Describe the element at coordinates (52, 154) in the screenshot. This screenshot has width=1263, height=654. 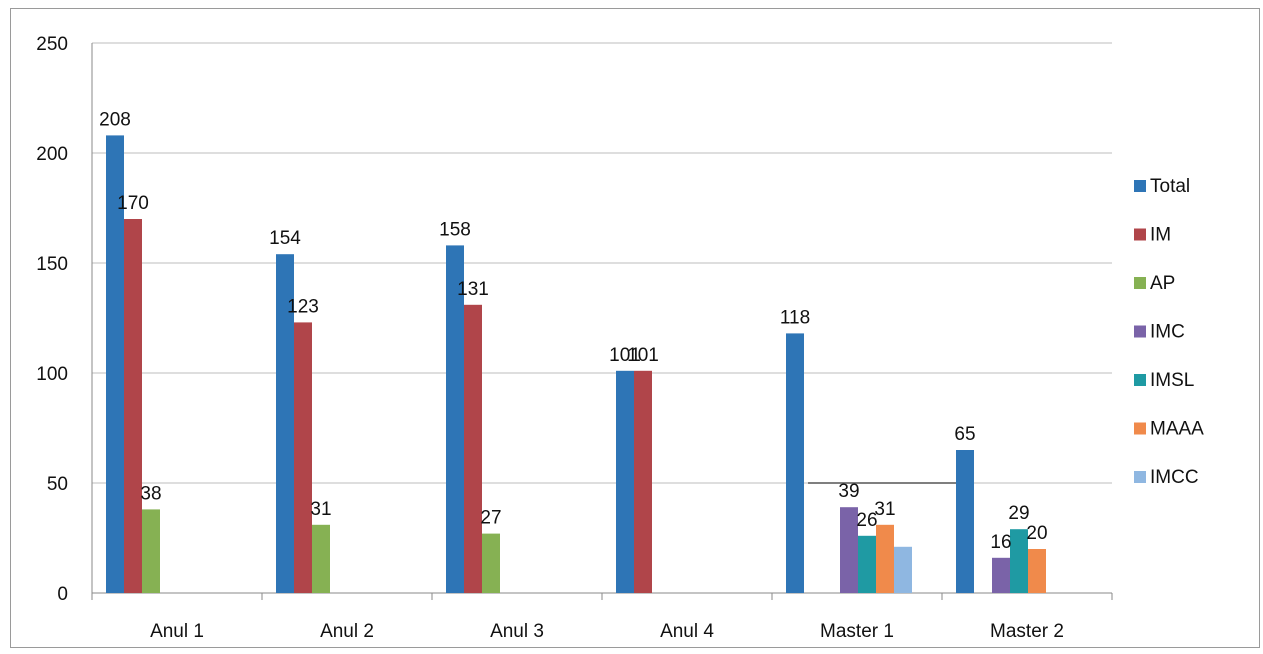
I see `y-tick-label: 200` at that location.